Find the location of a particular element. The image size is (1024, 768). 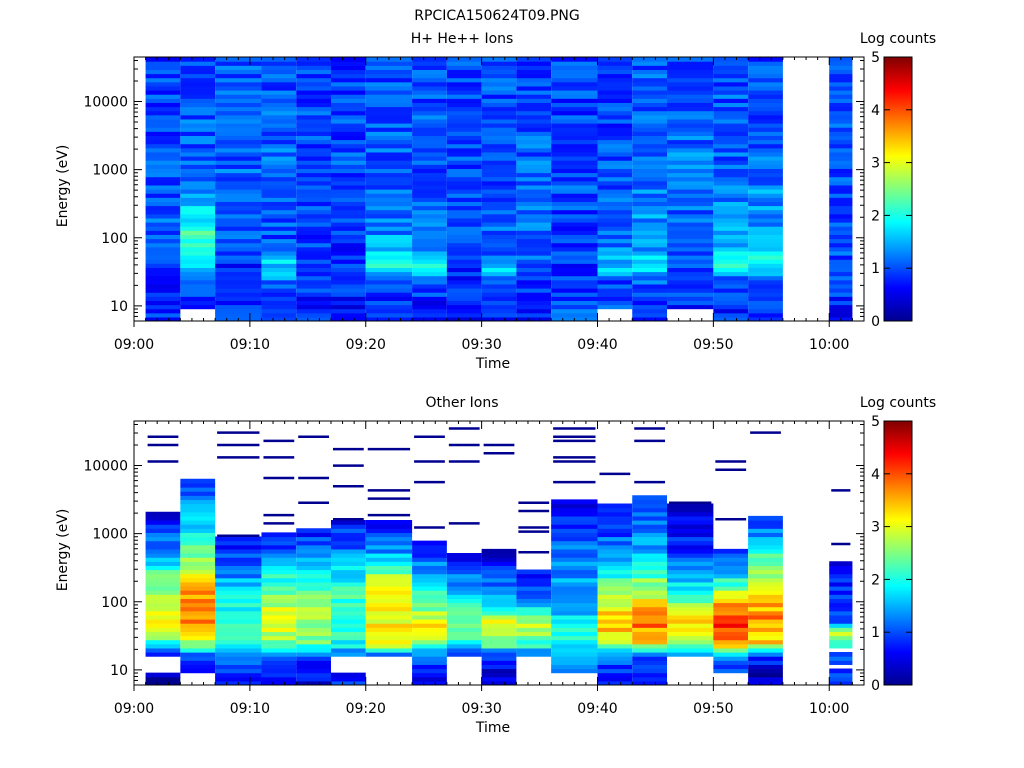

x-tick-label: 09:00 is located at coordinates (134, 345).